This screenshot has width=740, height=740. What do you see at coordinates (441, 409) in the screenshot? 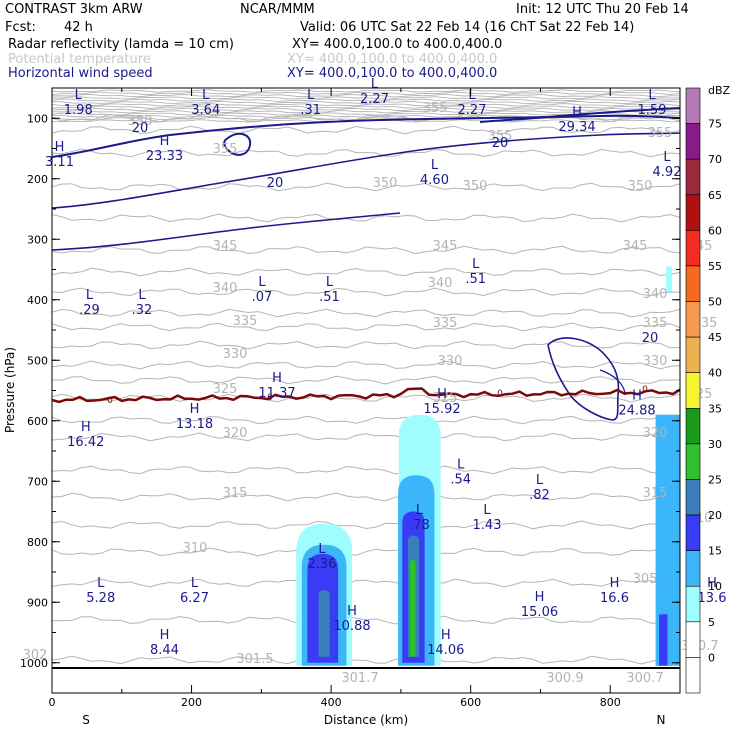
I see `wind-extremum-value: 15.92` at bounding box center [441, 409].